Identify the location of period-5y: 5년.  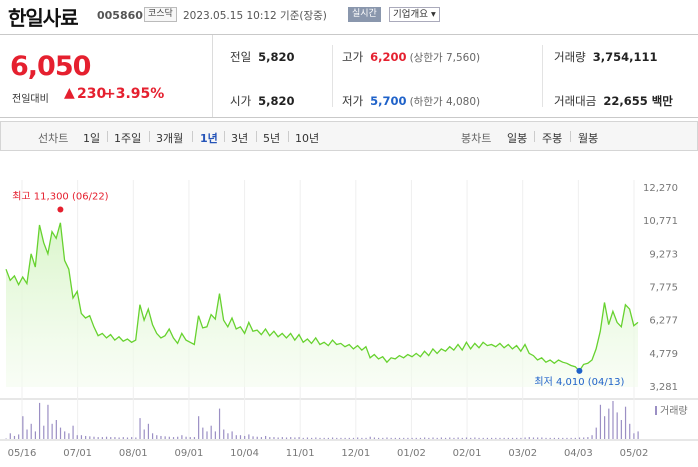
(272, 138).